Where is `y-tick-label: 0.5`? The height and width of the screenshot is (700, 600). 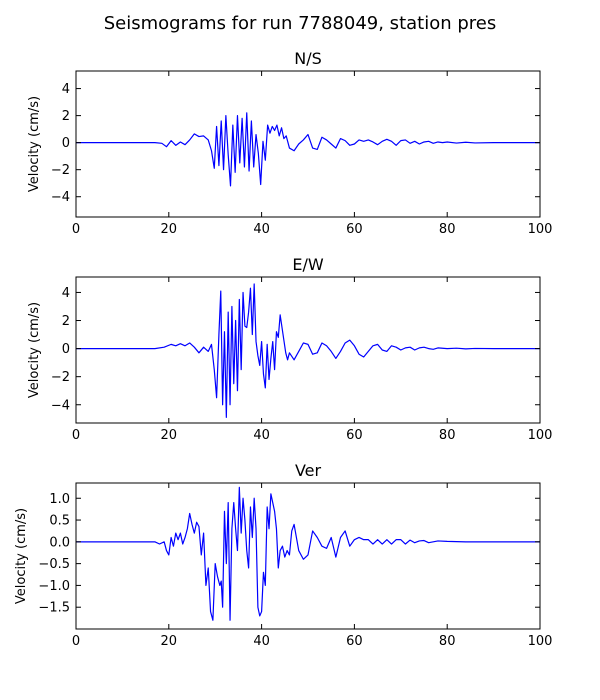
y-tick-label: 0.5 is located at coordinates (59, 521).